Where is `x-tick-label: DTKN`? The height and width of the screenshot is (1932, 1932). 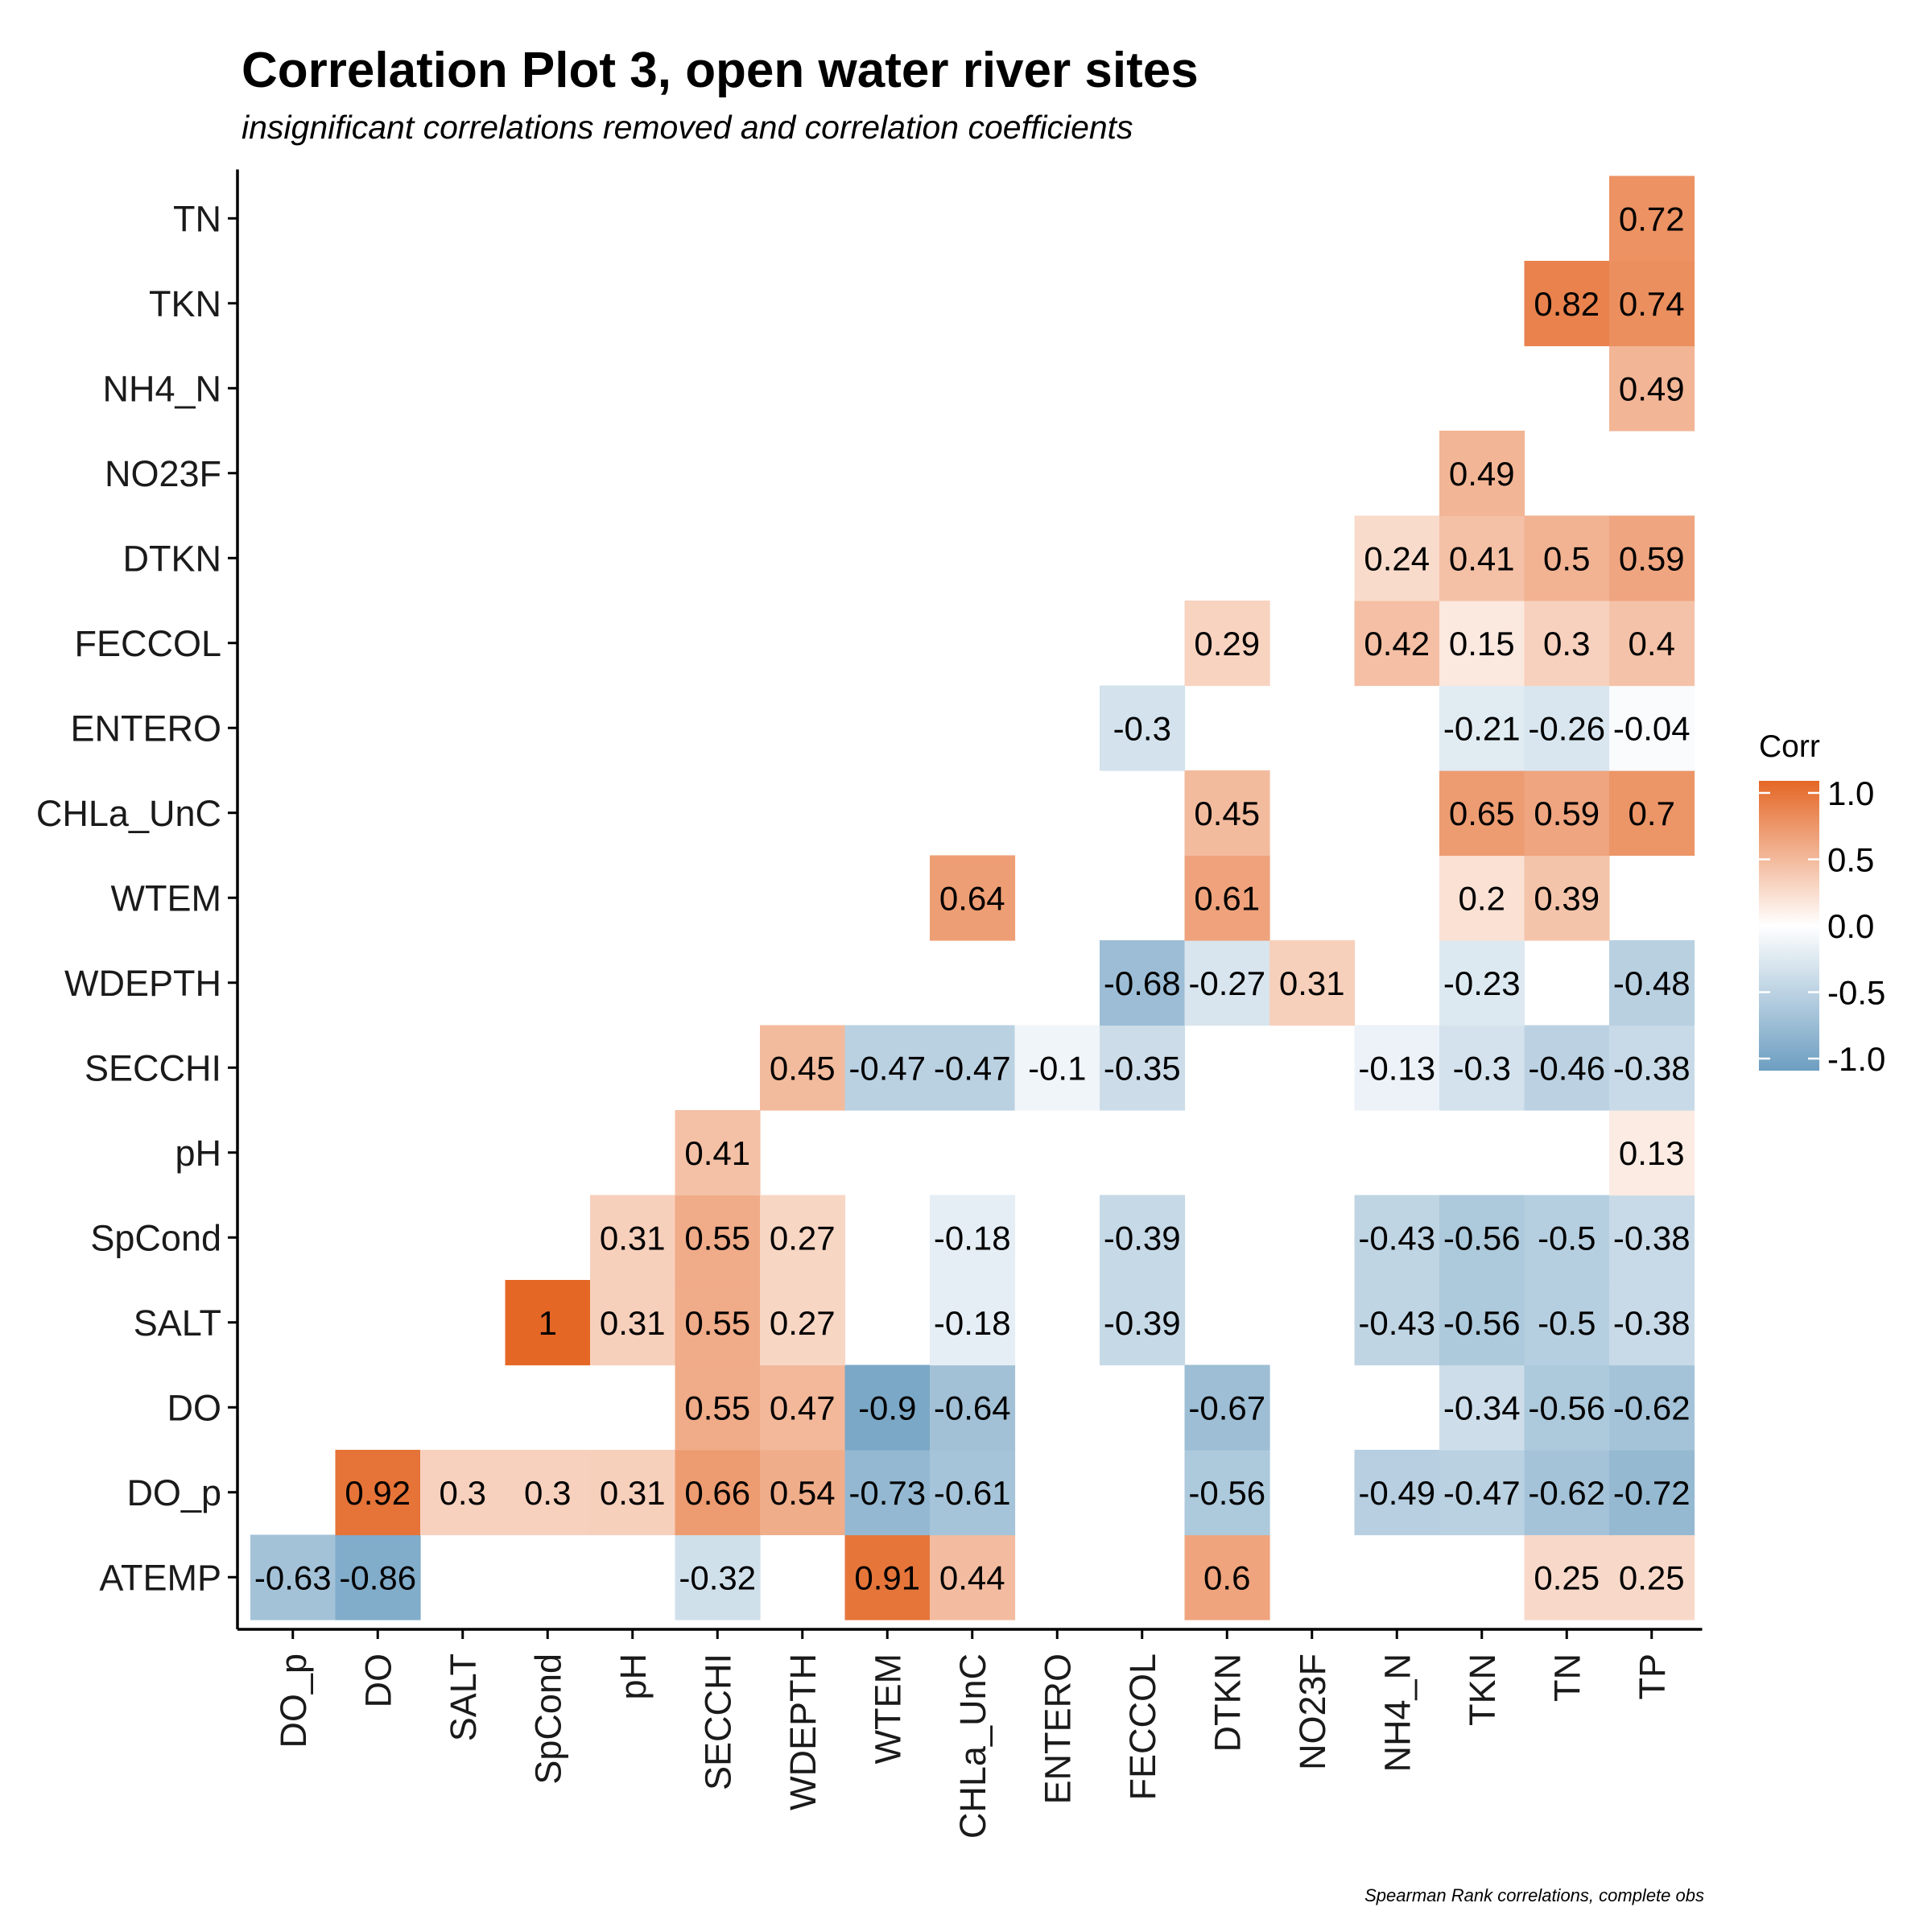
x-tick-label: DTKN is located at coordinates (1227, 1702).